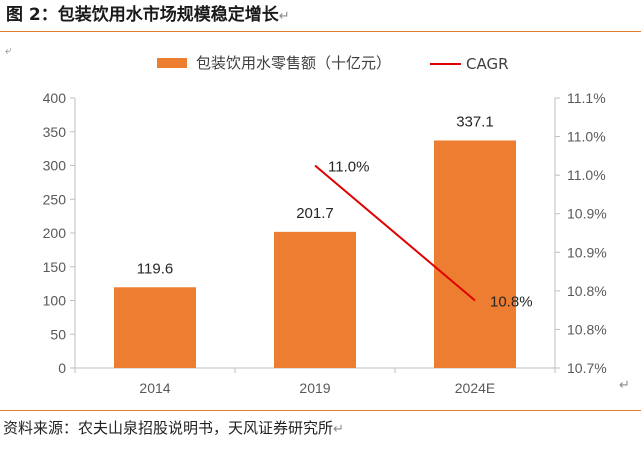 This screenshot has height=449, width=641. I want to click on corner-return-mark-top: ⤶, so click(8, 50).